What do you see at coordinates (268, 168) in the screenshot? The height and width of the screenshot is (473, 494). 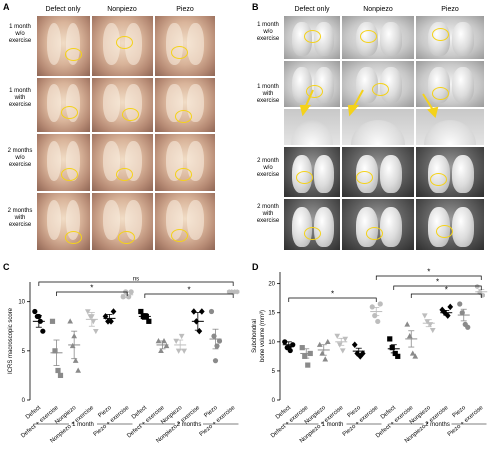 I see `panel-b-row-3: 2 month w/o exercise` at bounding box center [268, 168].